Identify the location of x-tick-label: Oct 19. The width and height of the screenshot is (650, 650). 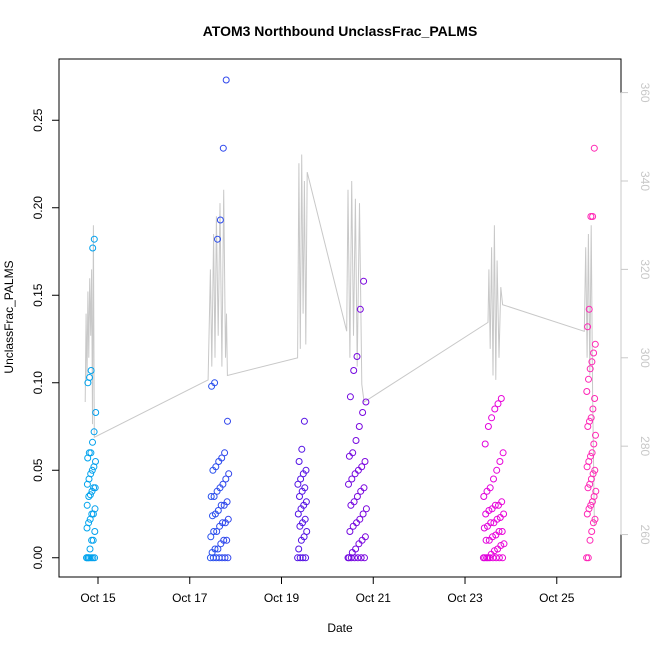
(282, 598).